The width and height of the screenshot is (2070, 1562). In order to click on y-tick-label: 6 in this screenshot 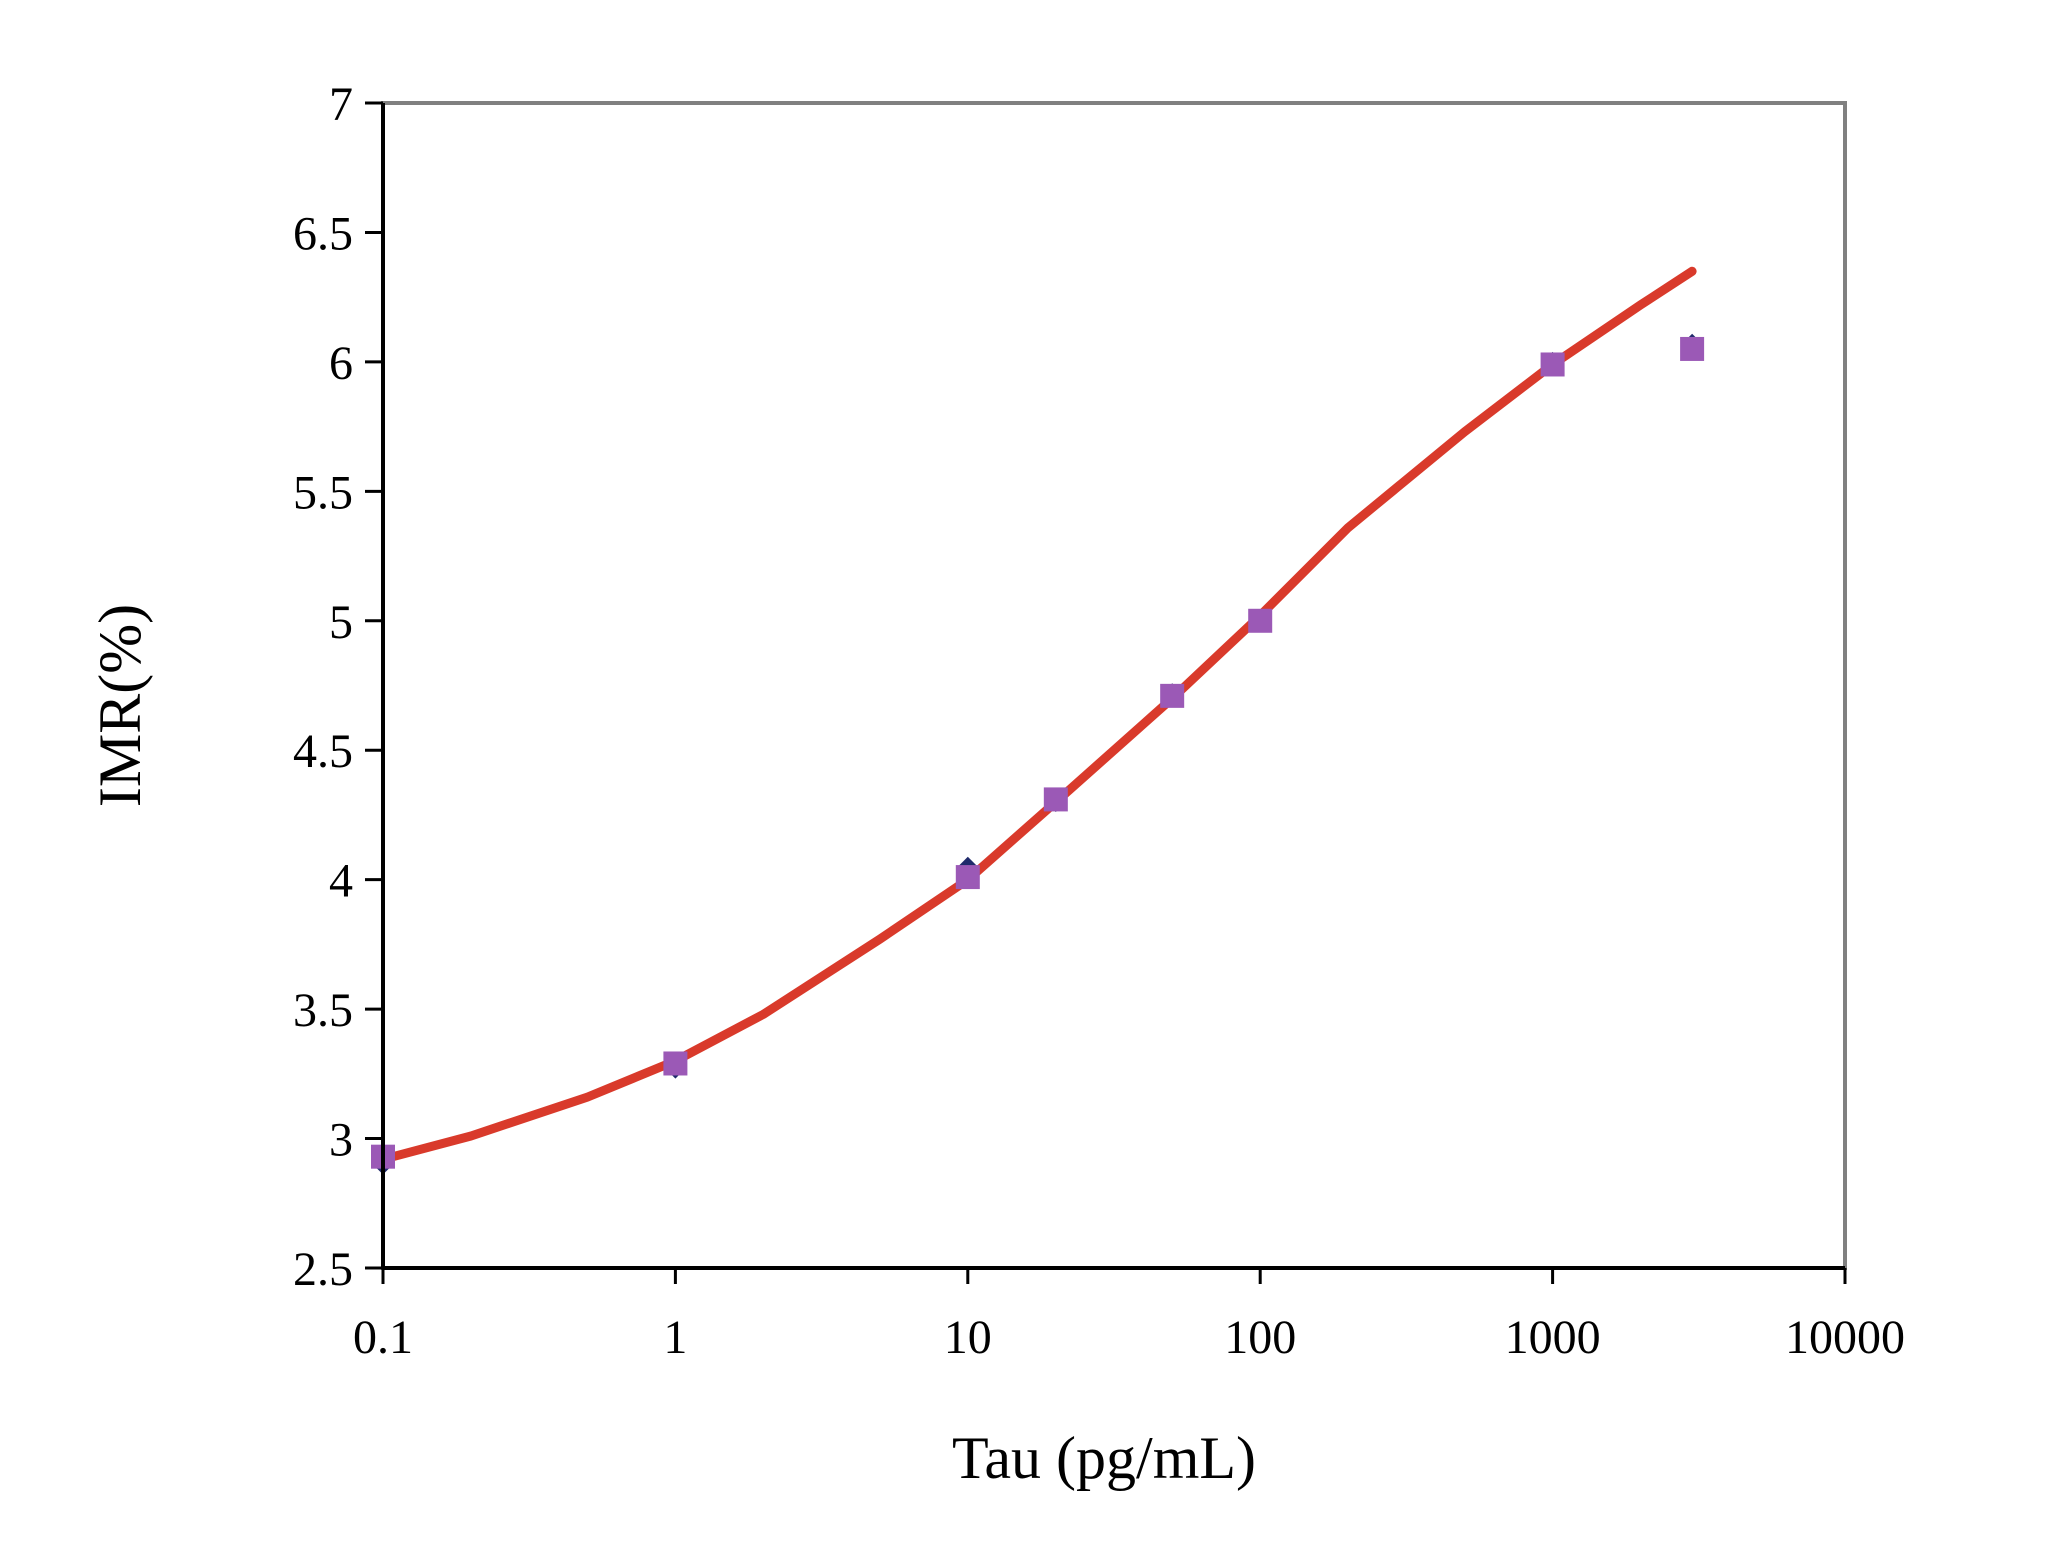, I will do `click(341, 363)`.